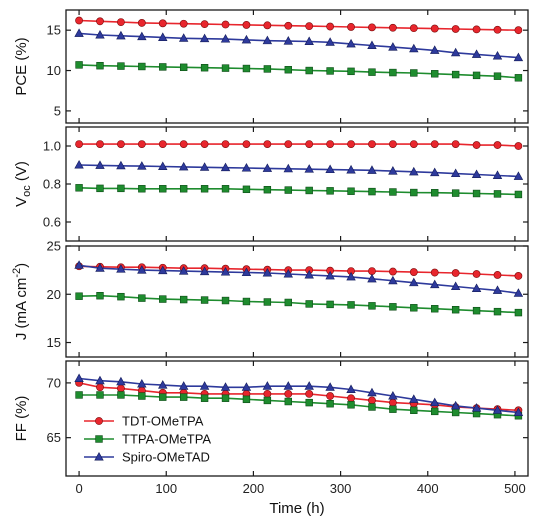  What do you see at coordinates (299, 25) in the screenshot?
I see `panel-pce-series-tdt-ometpa` at bounding box center [299, 25].